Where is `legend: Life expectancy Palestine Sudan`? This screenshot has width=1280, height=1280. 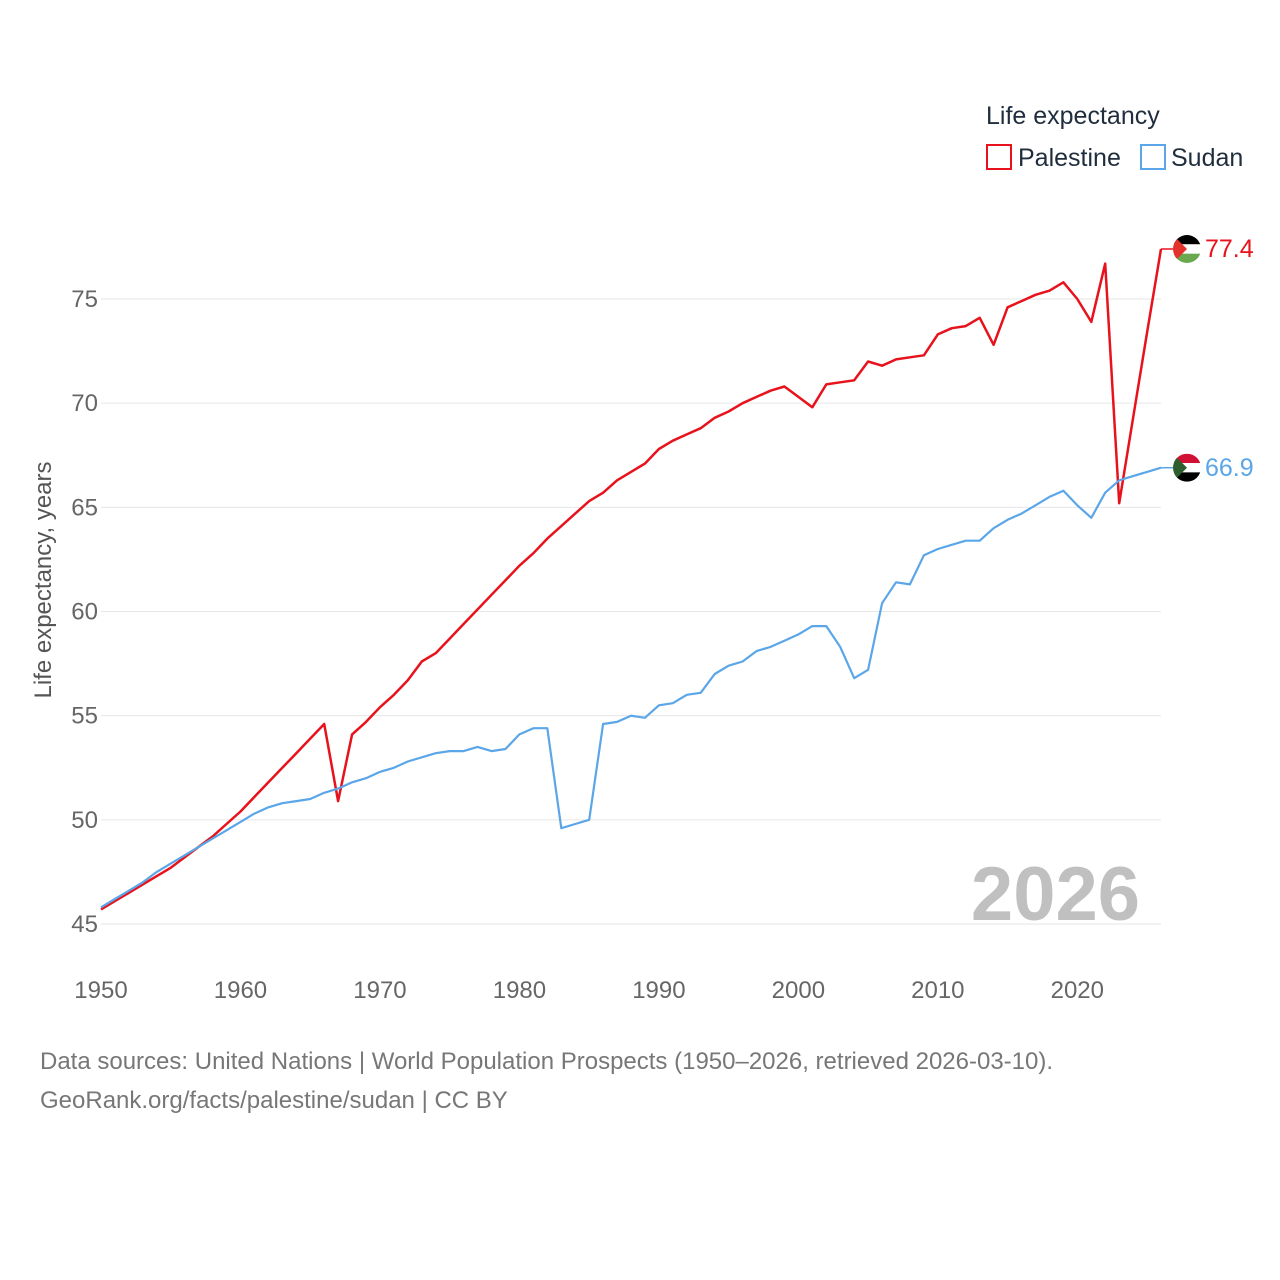
legend: Life expectancy Palestine Sudan is located at coordinates (1114, 137).